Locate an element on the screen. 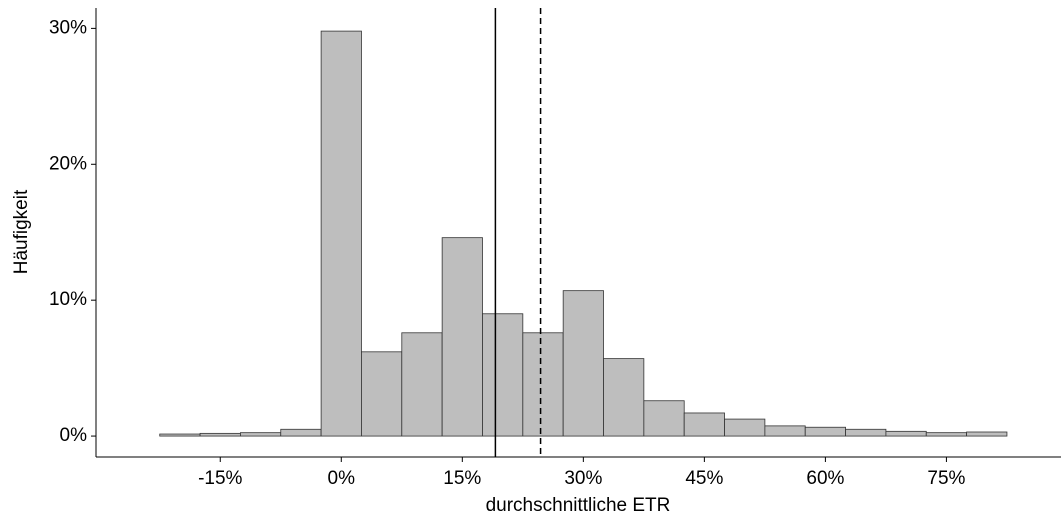 This screenshot has height=518, width=1061. y-tick-label: 0% is located at coordinates (74, 435).